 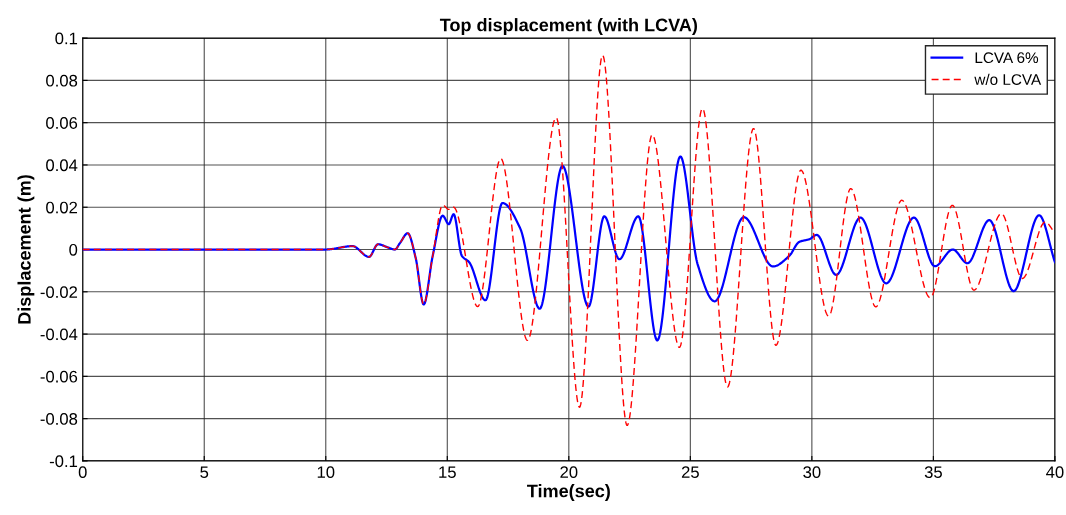 What do you see at coordinates (447, 472) in the screenshot?
I see `x-tick-label: 15` at bounding box center [447, 472].